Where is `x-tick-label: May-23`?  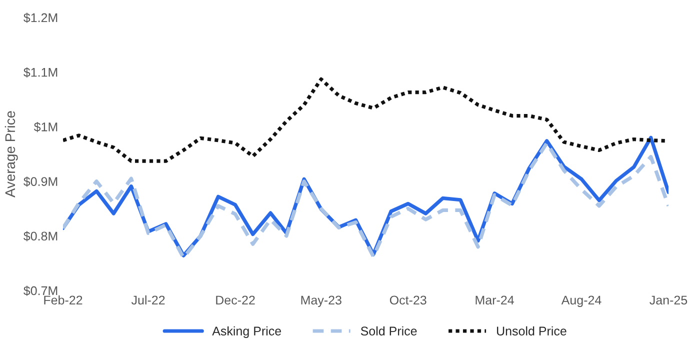
x-tick-label: May-23 is located at coordinates (321, 302).